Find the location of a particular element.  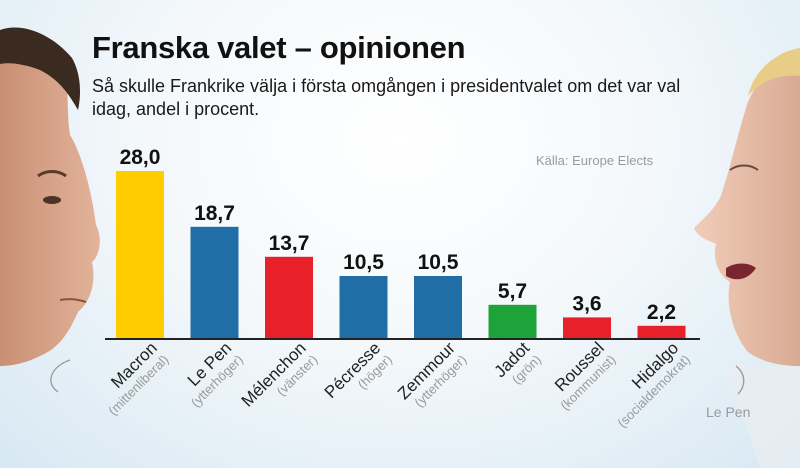

photo-callouts is located at coordinates (397, 377).